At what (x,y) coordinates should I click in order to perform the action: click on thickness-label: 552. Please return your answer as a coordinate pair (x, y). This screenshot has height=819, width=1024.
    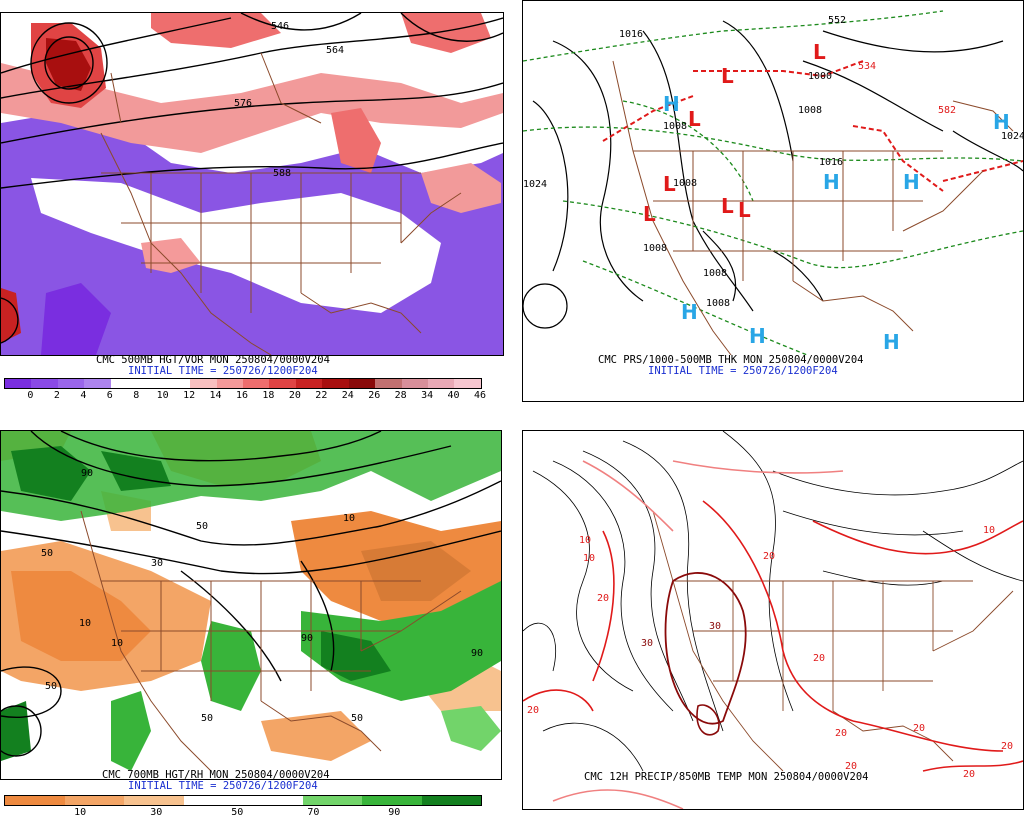
    Looking at the image, I should click on (837, 20).